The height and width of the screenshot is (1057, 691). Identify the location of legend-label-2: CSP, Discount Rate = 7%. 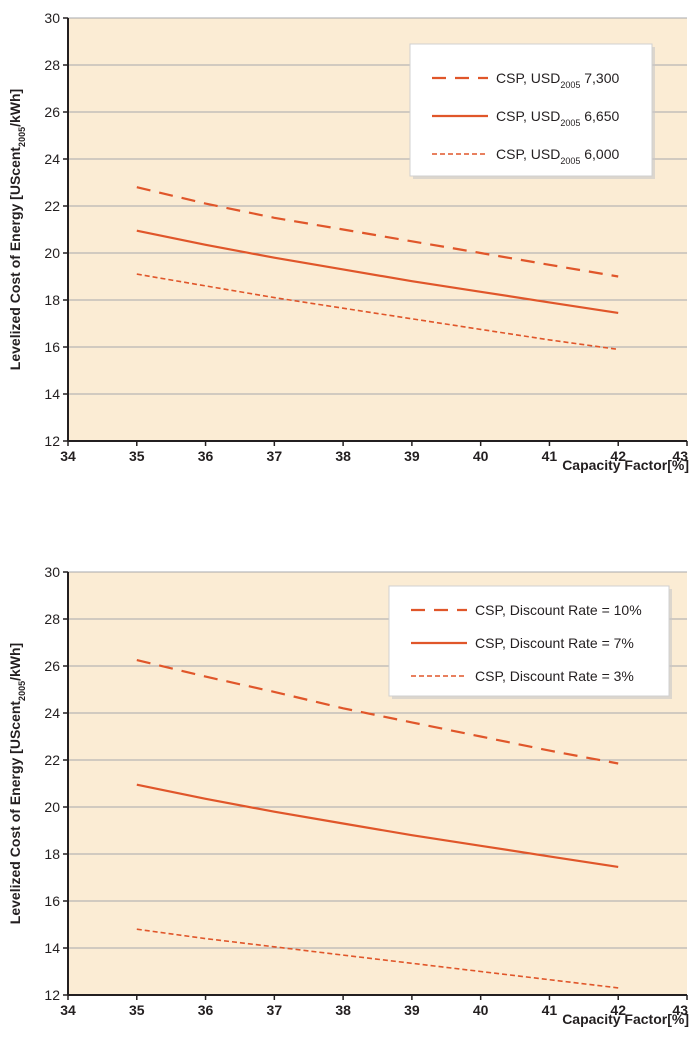
(554, 643).